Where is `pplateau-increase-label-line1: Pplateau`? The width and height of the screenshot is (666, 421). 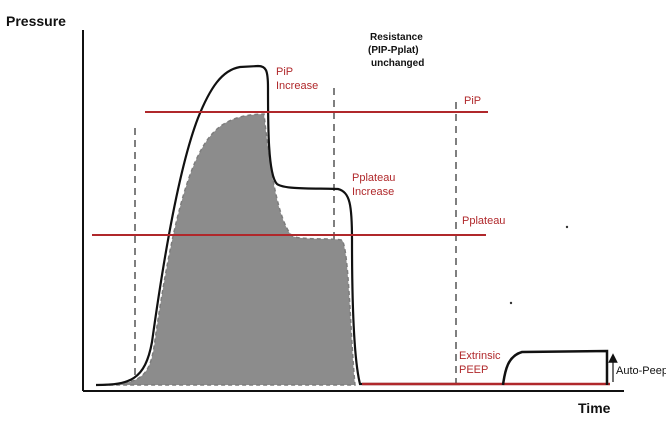 pplateau-increase-label-line1: Pplateau is located at coordinates (373, 178).